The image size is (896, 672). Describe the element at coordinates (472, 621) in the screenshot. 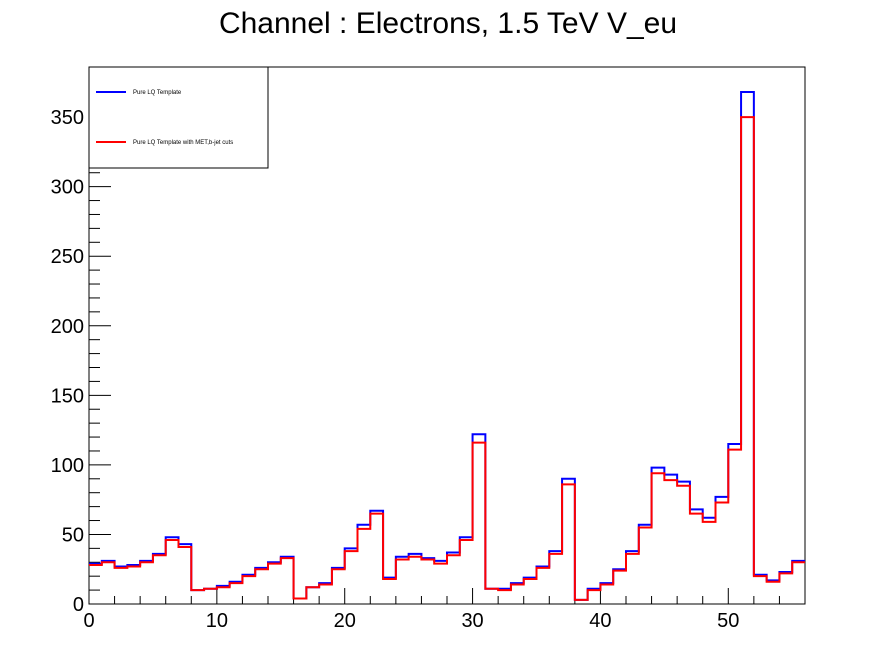

I see `x-tick-label: 30` at that location.